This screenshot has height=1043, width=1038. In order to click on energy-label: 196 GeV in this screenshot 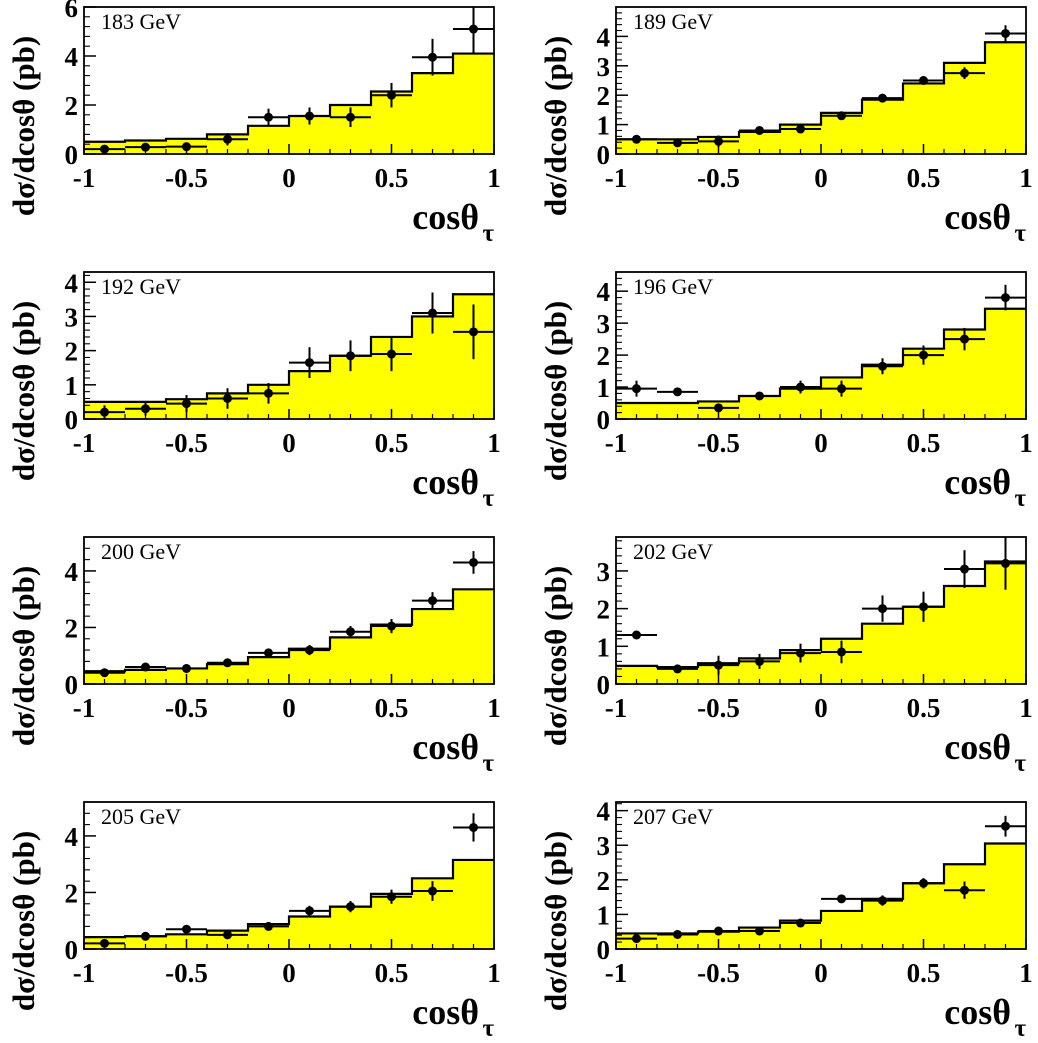, I will do `click(673, 286)`.